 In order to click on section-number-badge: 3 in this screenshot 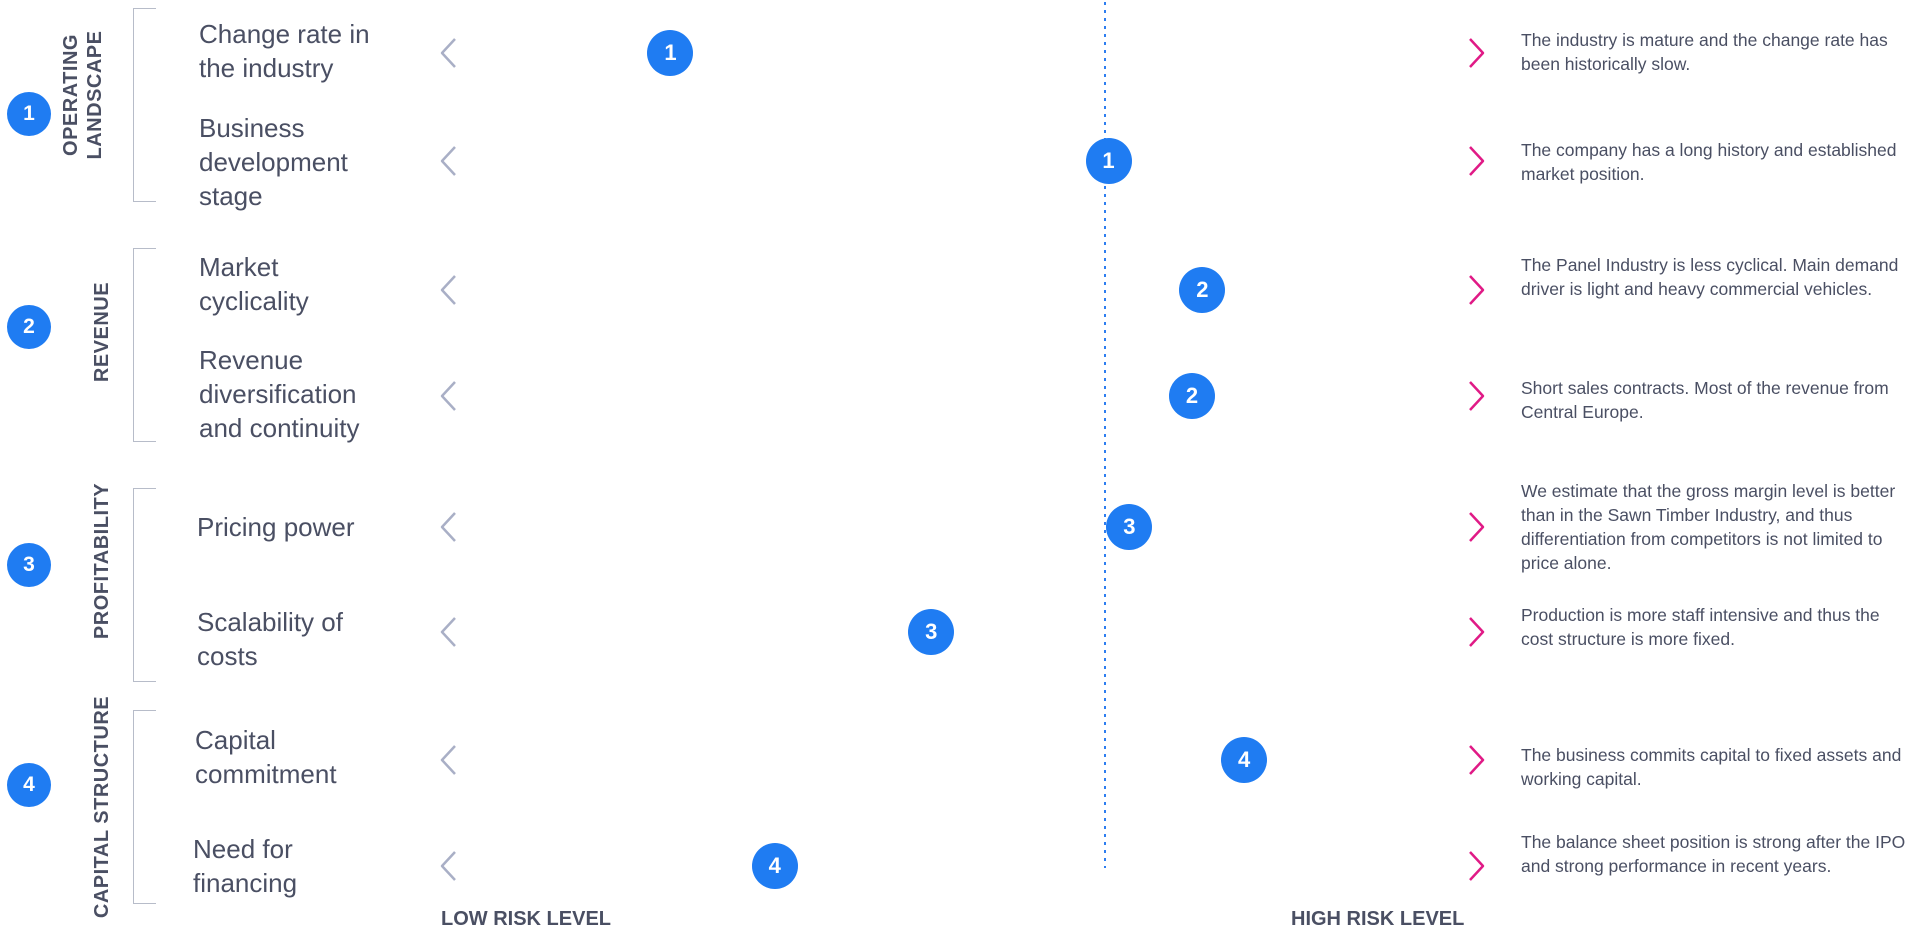, I will do `click(29, 565)`.